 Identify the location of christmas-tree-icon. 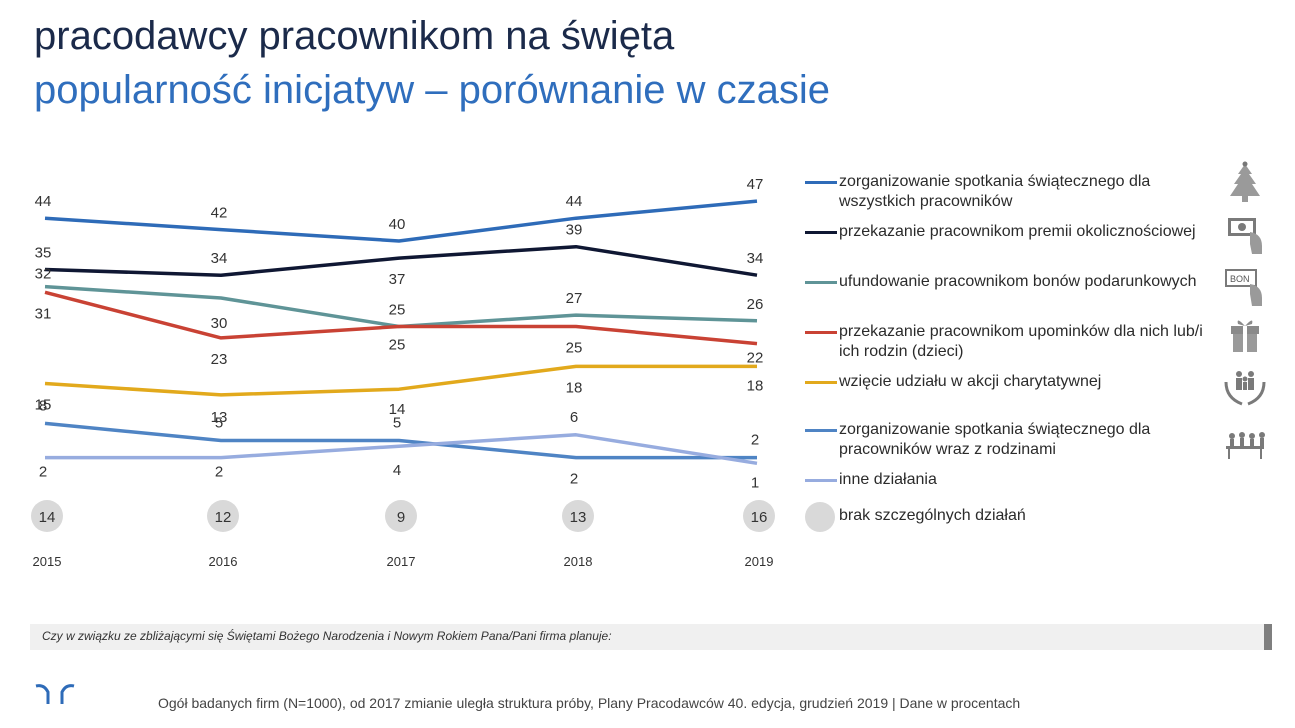
(1245, 182).